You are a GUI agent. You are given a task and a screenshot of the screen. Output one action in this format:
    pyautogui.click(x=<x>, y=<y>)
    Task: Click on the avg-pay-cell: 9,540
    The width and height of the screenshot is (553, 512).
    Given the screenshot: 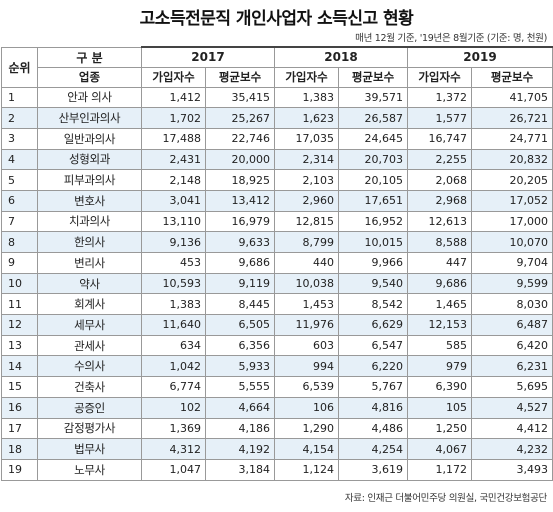 What is the action you would take?
    pyautogui.click(x=373, y=283)
    